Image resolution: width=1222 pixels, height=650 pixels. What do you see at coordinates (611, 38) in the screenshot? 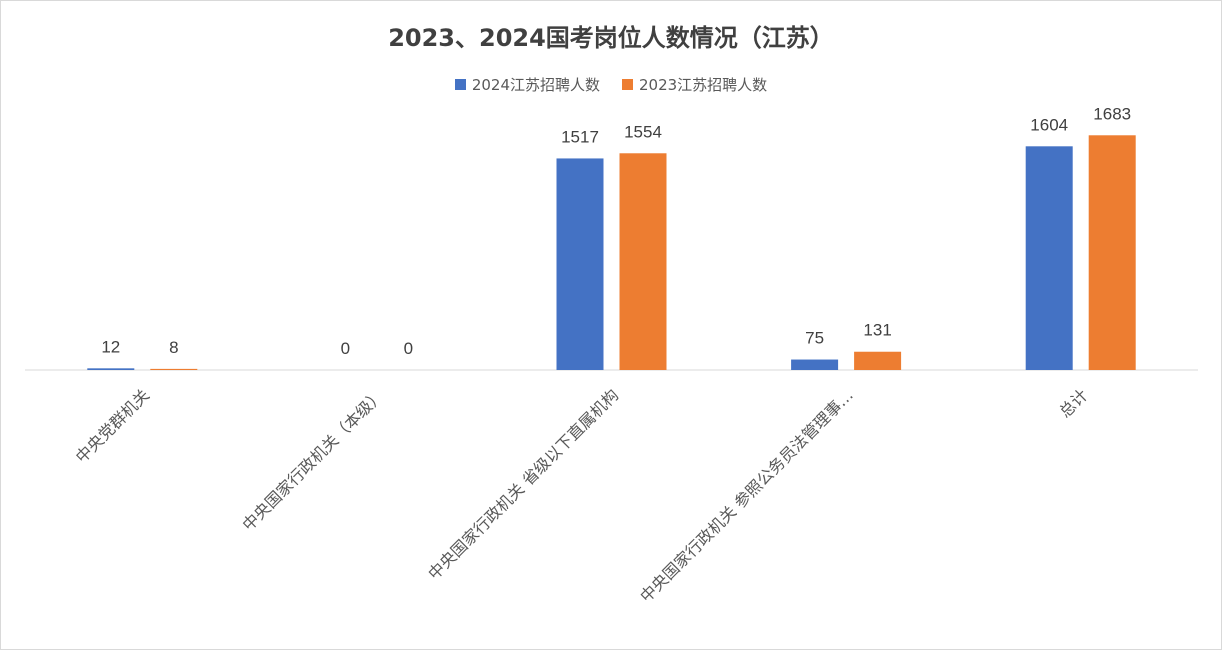
I see `chart-title: 2023、2024国考岗位人数情况（江苏）` at bounding box center [611, 38].